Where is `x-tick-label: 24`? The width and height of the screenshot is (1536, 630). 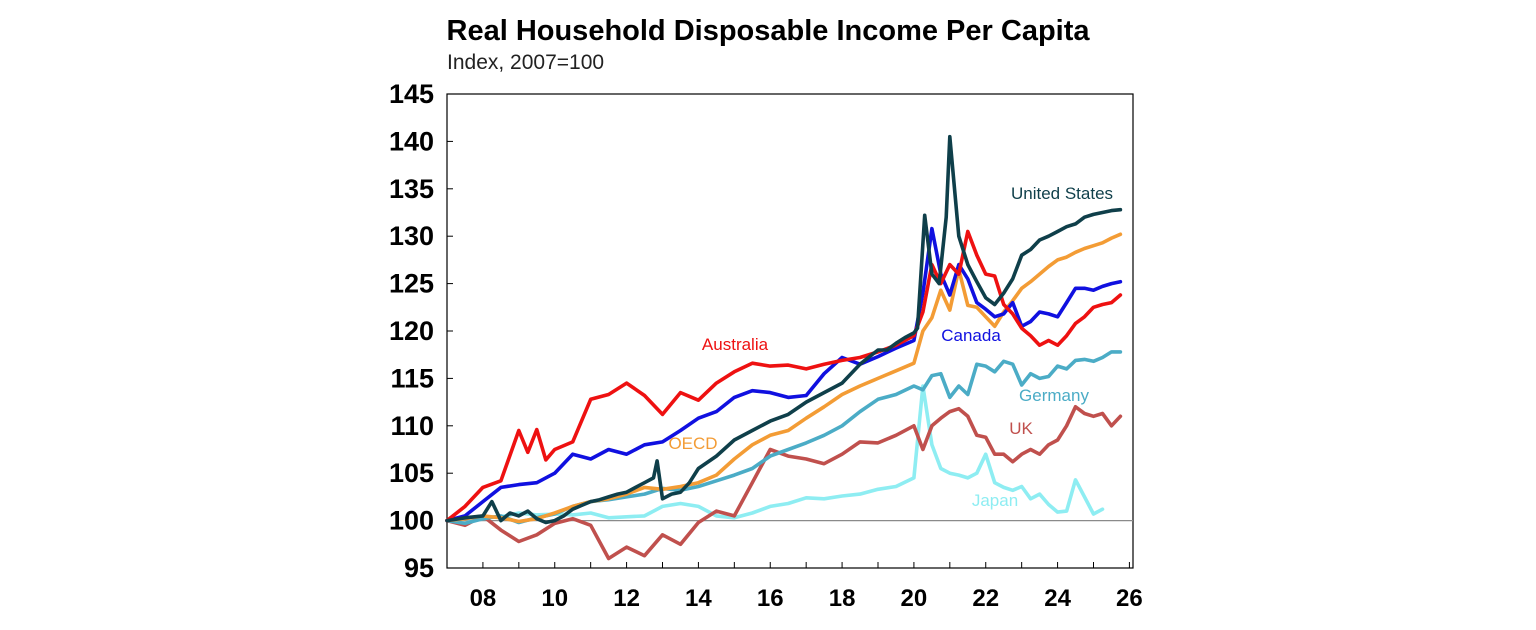 x-tick-label: 24 is located at coordinates (1057, 598).